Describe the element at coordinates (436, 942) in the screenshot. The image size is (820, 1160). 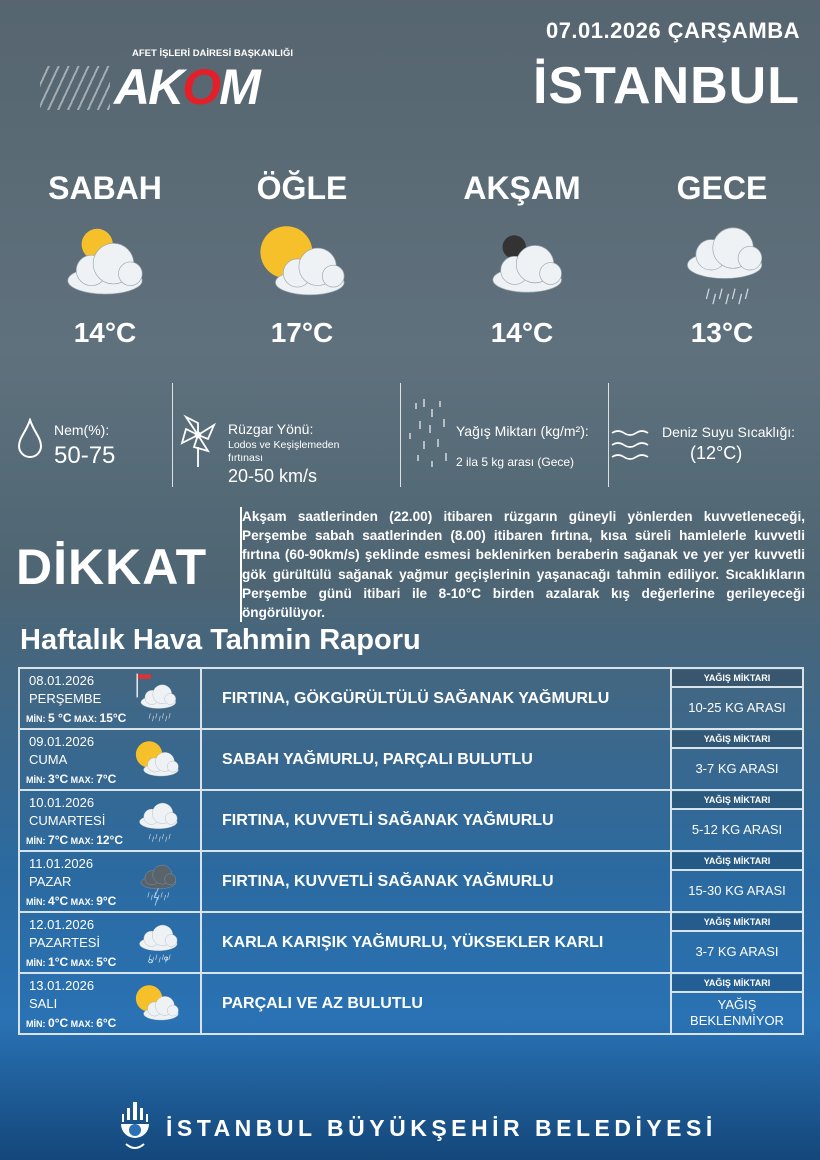
I see `forecast-desc: KARLA KARIŞIK YAĞMURLU, YÜKSEKLER KARLI` at that location.